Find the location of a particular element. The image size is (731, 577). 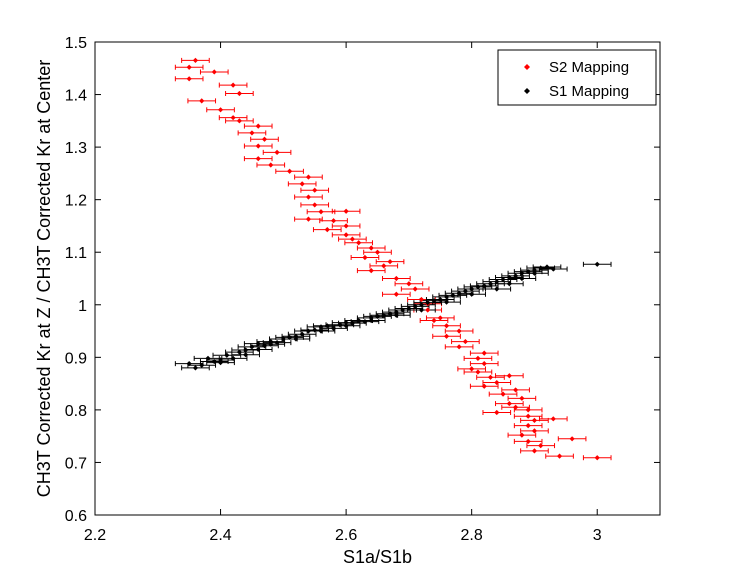

legend: S2 Mapping S1 Mapping is located at coordinates (577, 77).